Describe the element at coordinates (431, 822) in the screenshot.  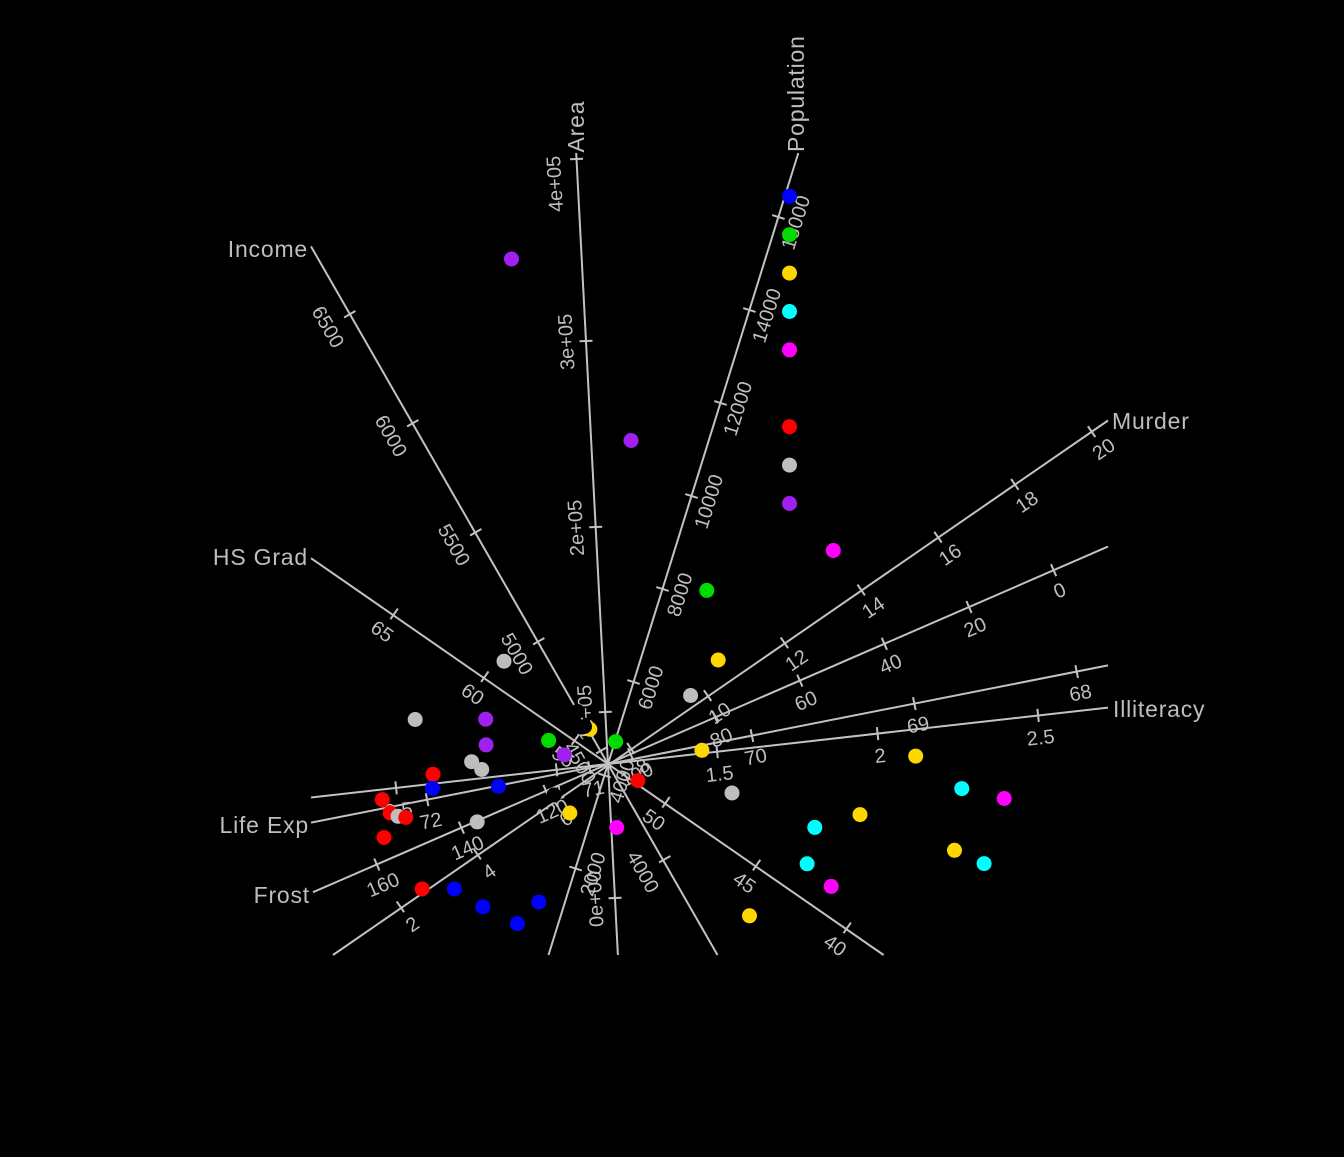
I see `svg-text: 72` at that location.